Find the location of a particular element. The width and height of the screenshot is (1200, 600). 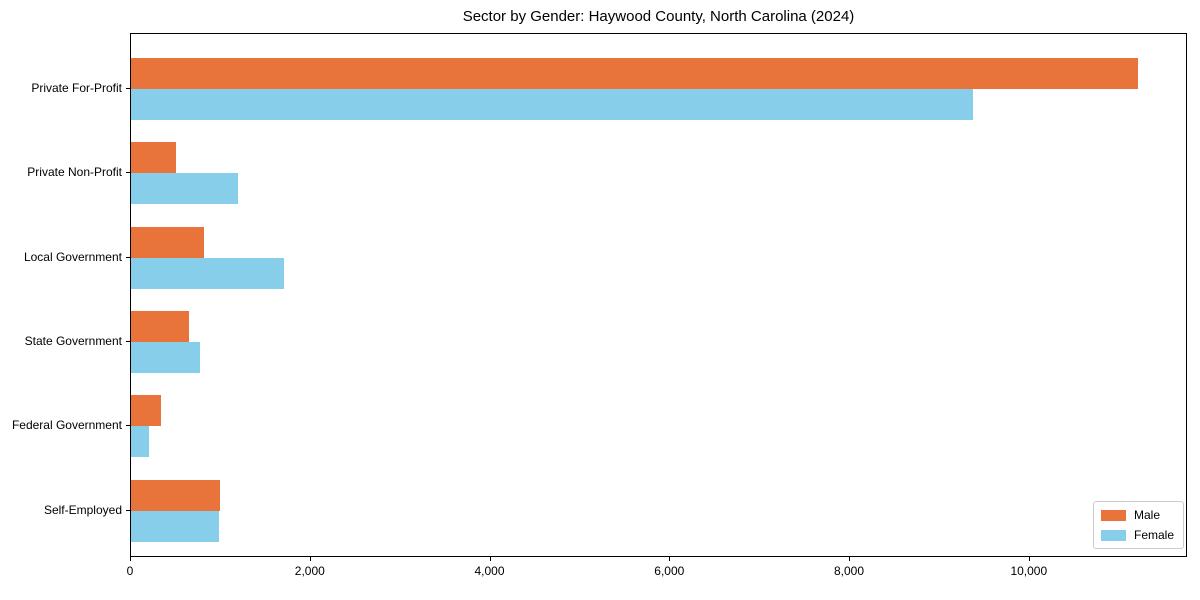

x-tick-label: 2,000 is located at coordinates (309, 571).